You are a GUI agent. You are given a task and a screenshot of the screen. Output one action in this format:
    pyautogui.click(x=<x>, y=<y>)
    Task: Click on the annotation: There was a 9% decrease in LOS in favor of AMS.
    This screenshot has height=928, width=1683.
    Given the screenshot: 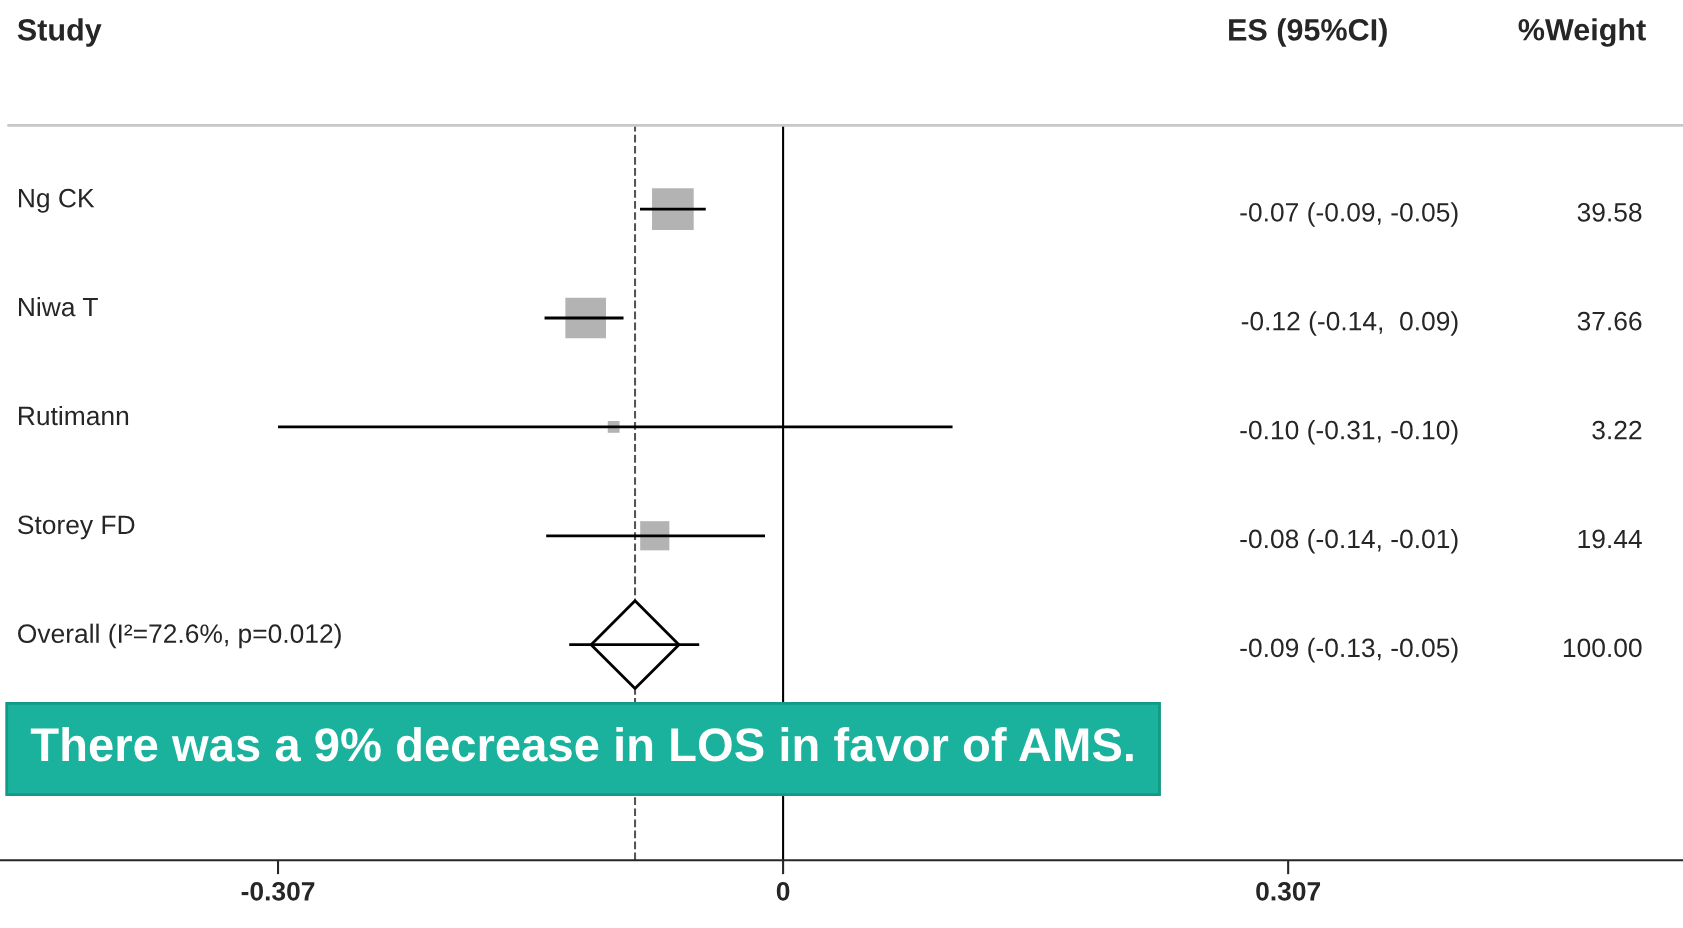 What is the action you would take?
    pyautogui.click(x=581, y=744)
    